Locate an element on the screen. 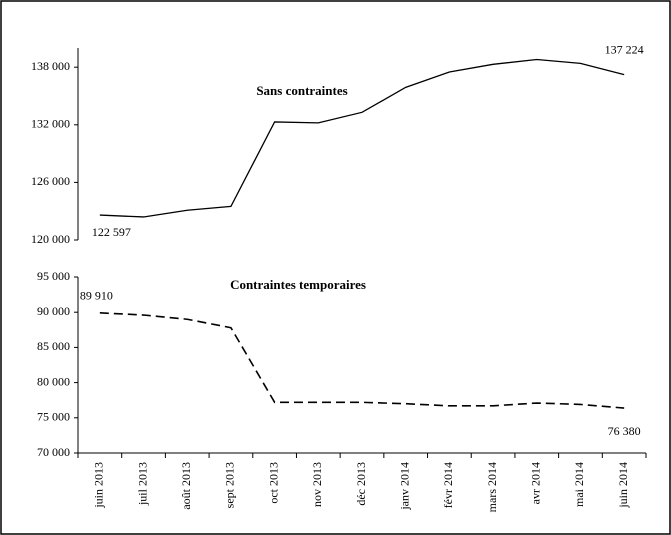 This screenshot has height=535, width=671. y-tick-label: 70 000 is located at coordinates (53, 452).